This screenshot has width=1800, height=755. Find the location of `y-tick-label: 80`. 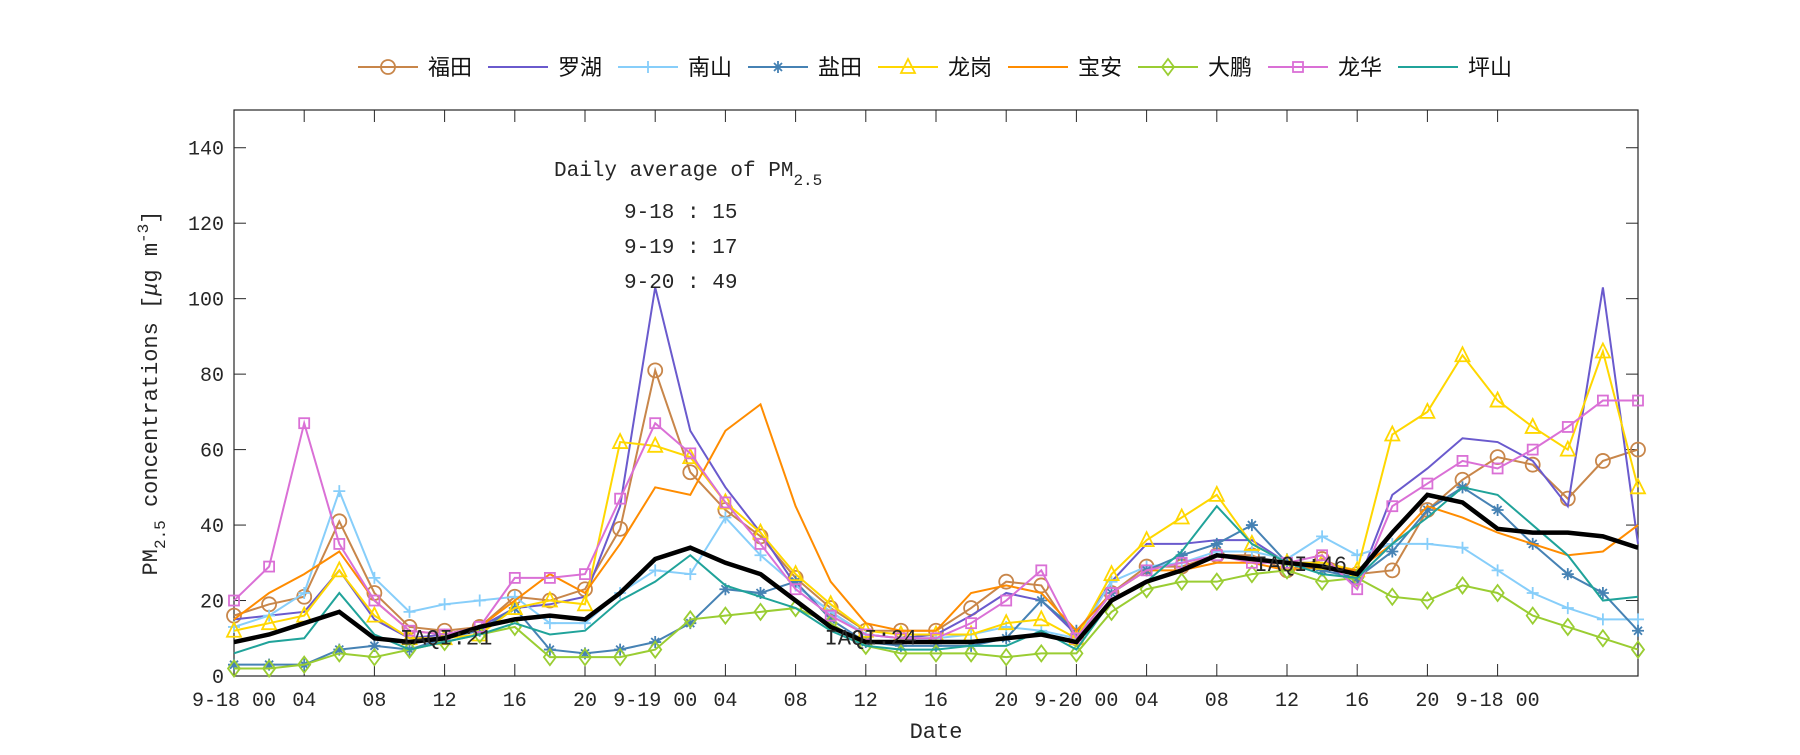

y-tick-label: 80 is located at coordinates (212, 376).